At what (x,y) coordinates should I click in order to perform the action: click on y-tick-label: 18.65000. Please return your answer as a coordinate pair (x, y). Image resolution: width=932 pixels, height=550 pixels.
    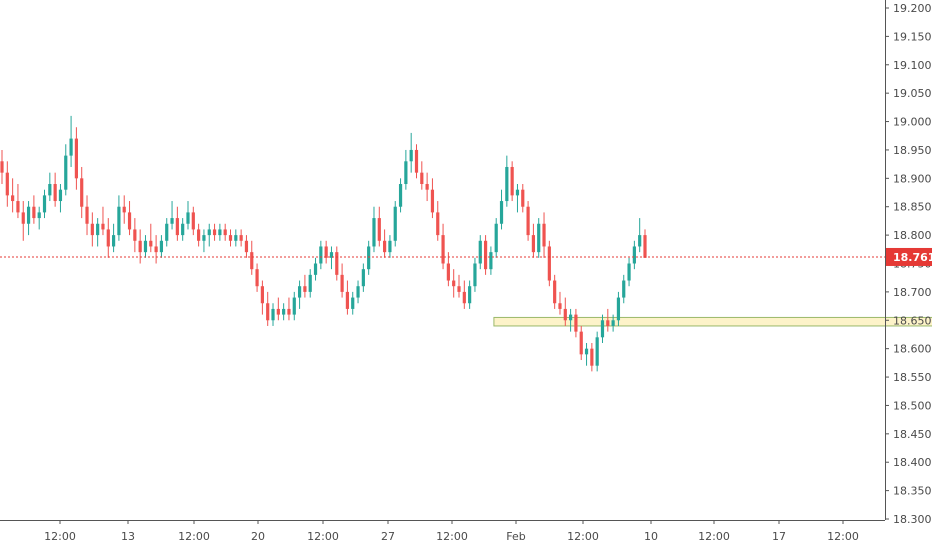
    Looking at the image, I should click on (912, 320).